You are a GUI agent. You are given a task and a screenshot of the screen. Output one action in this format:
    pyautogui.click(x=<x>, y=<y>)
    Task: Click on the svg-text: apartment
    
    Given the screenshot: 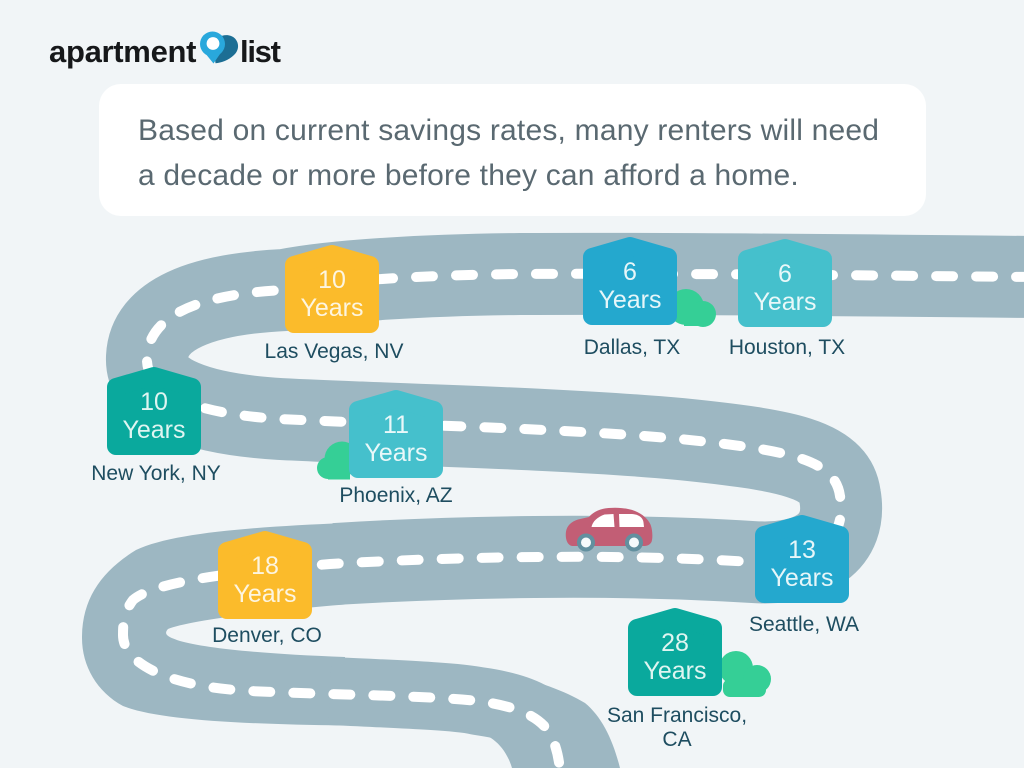 What is the action you would take?
    pyautogui.click(x=122, y=51)
    